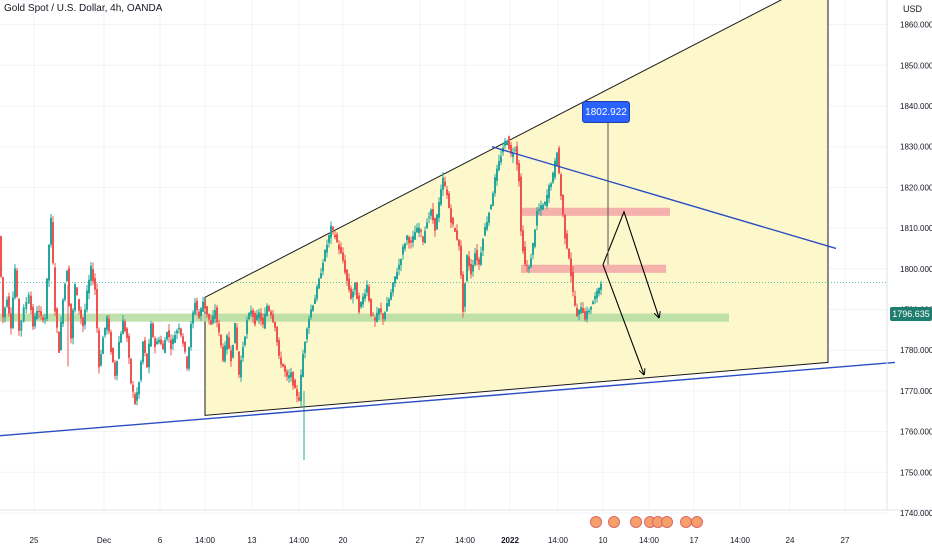  I want to click on target-price-label: 1802.922, so click(606, 112).